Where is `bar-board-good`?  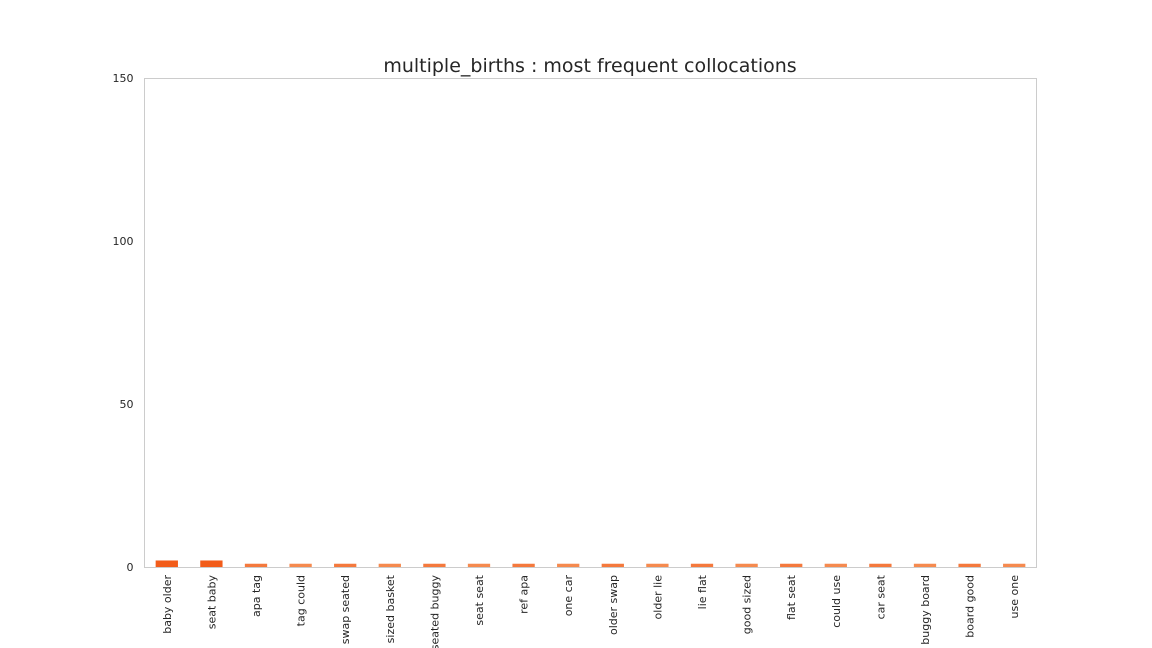 bar-board-good is located at coordinates (969, 565).